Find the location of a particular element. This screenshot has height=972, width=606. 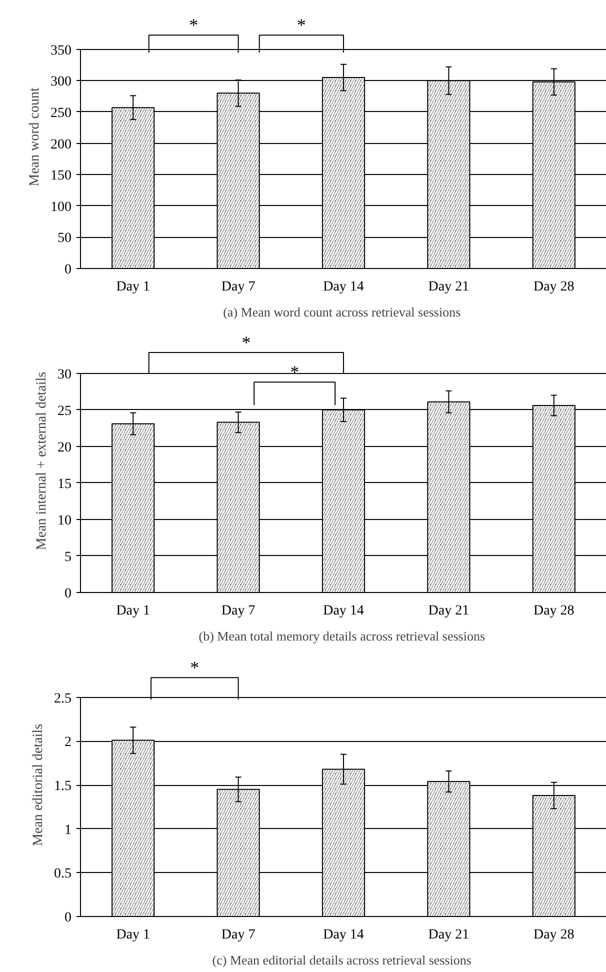

y-tick-label: 300 is located at coordinates (61, 82).